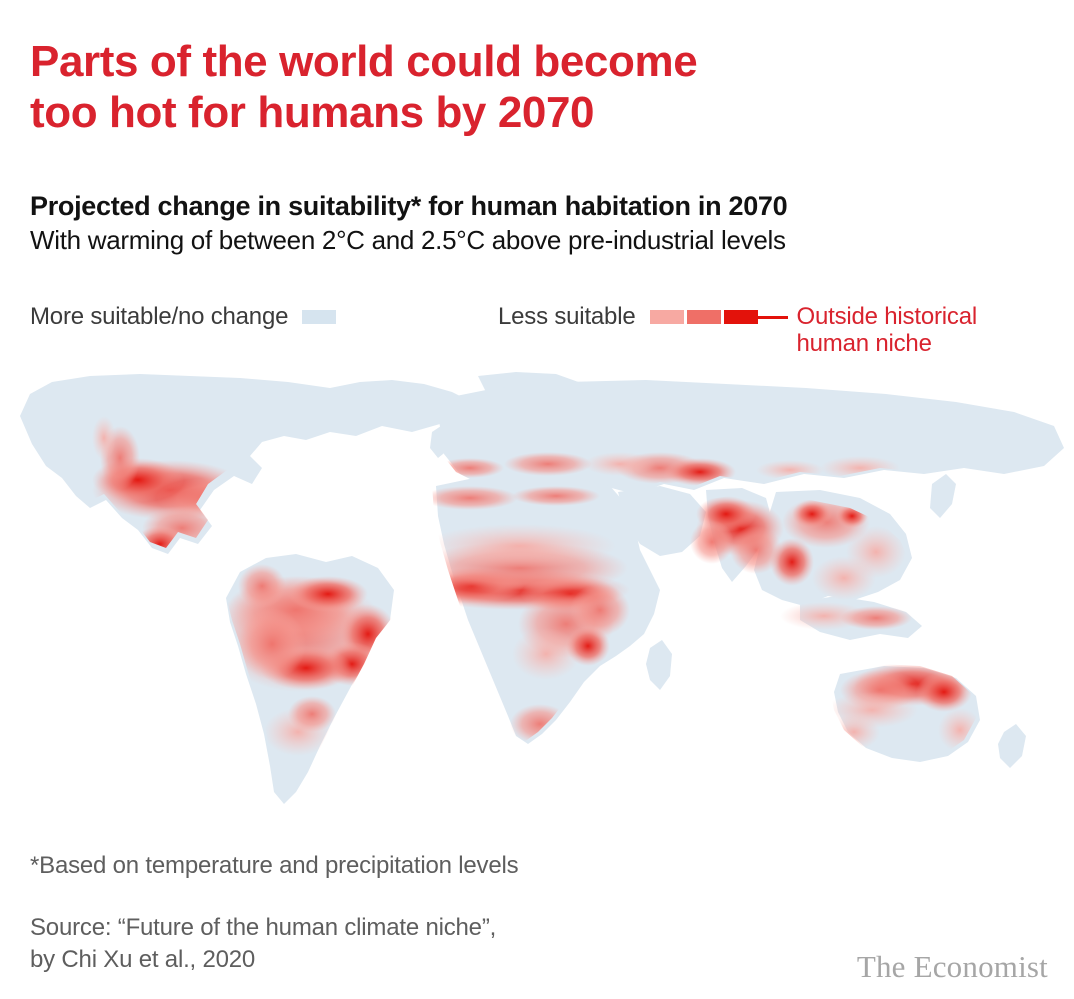 The height and width of the screenshot is (999, 1074). Describe the element at coordinates (864, 344) in the screenshot. I see `legend-niche-line-2: human niche` at that location.